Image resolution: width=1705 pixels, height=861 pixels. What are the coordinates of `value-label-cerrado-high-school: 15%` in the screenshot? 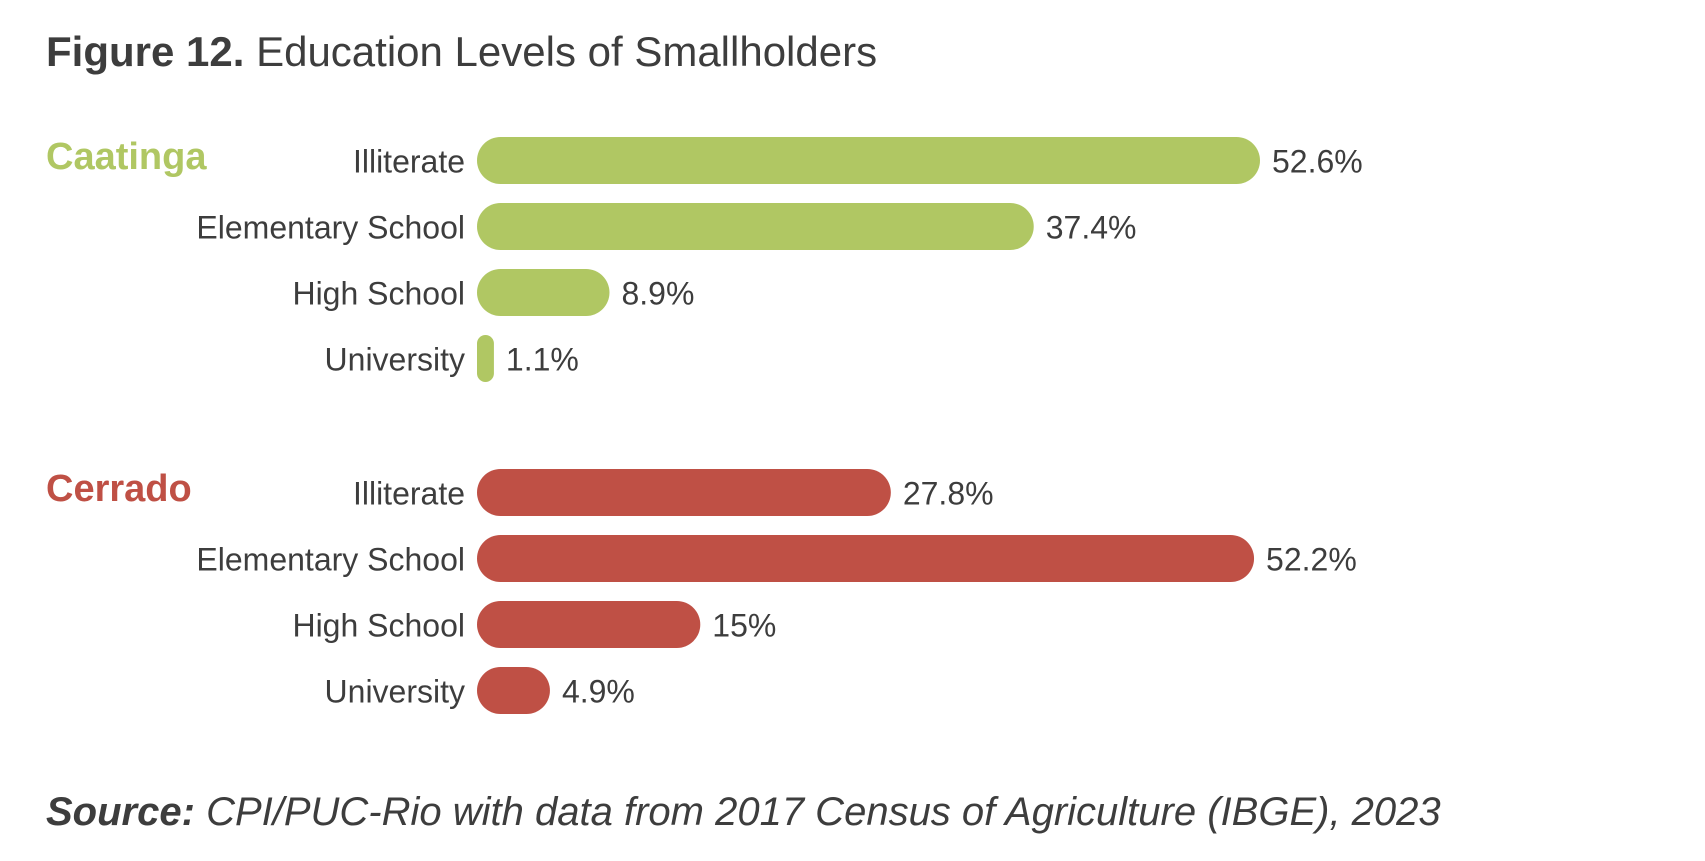 It's located at (744, 626).